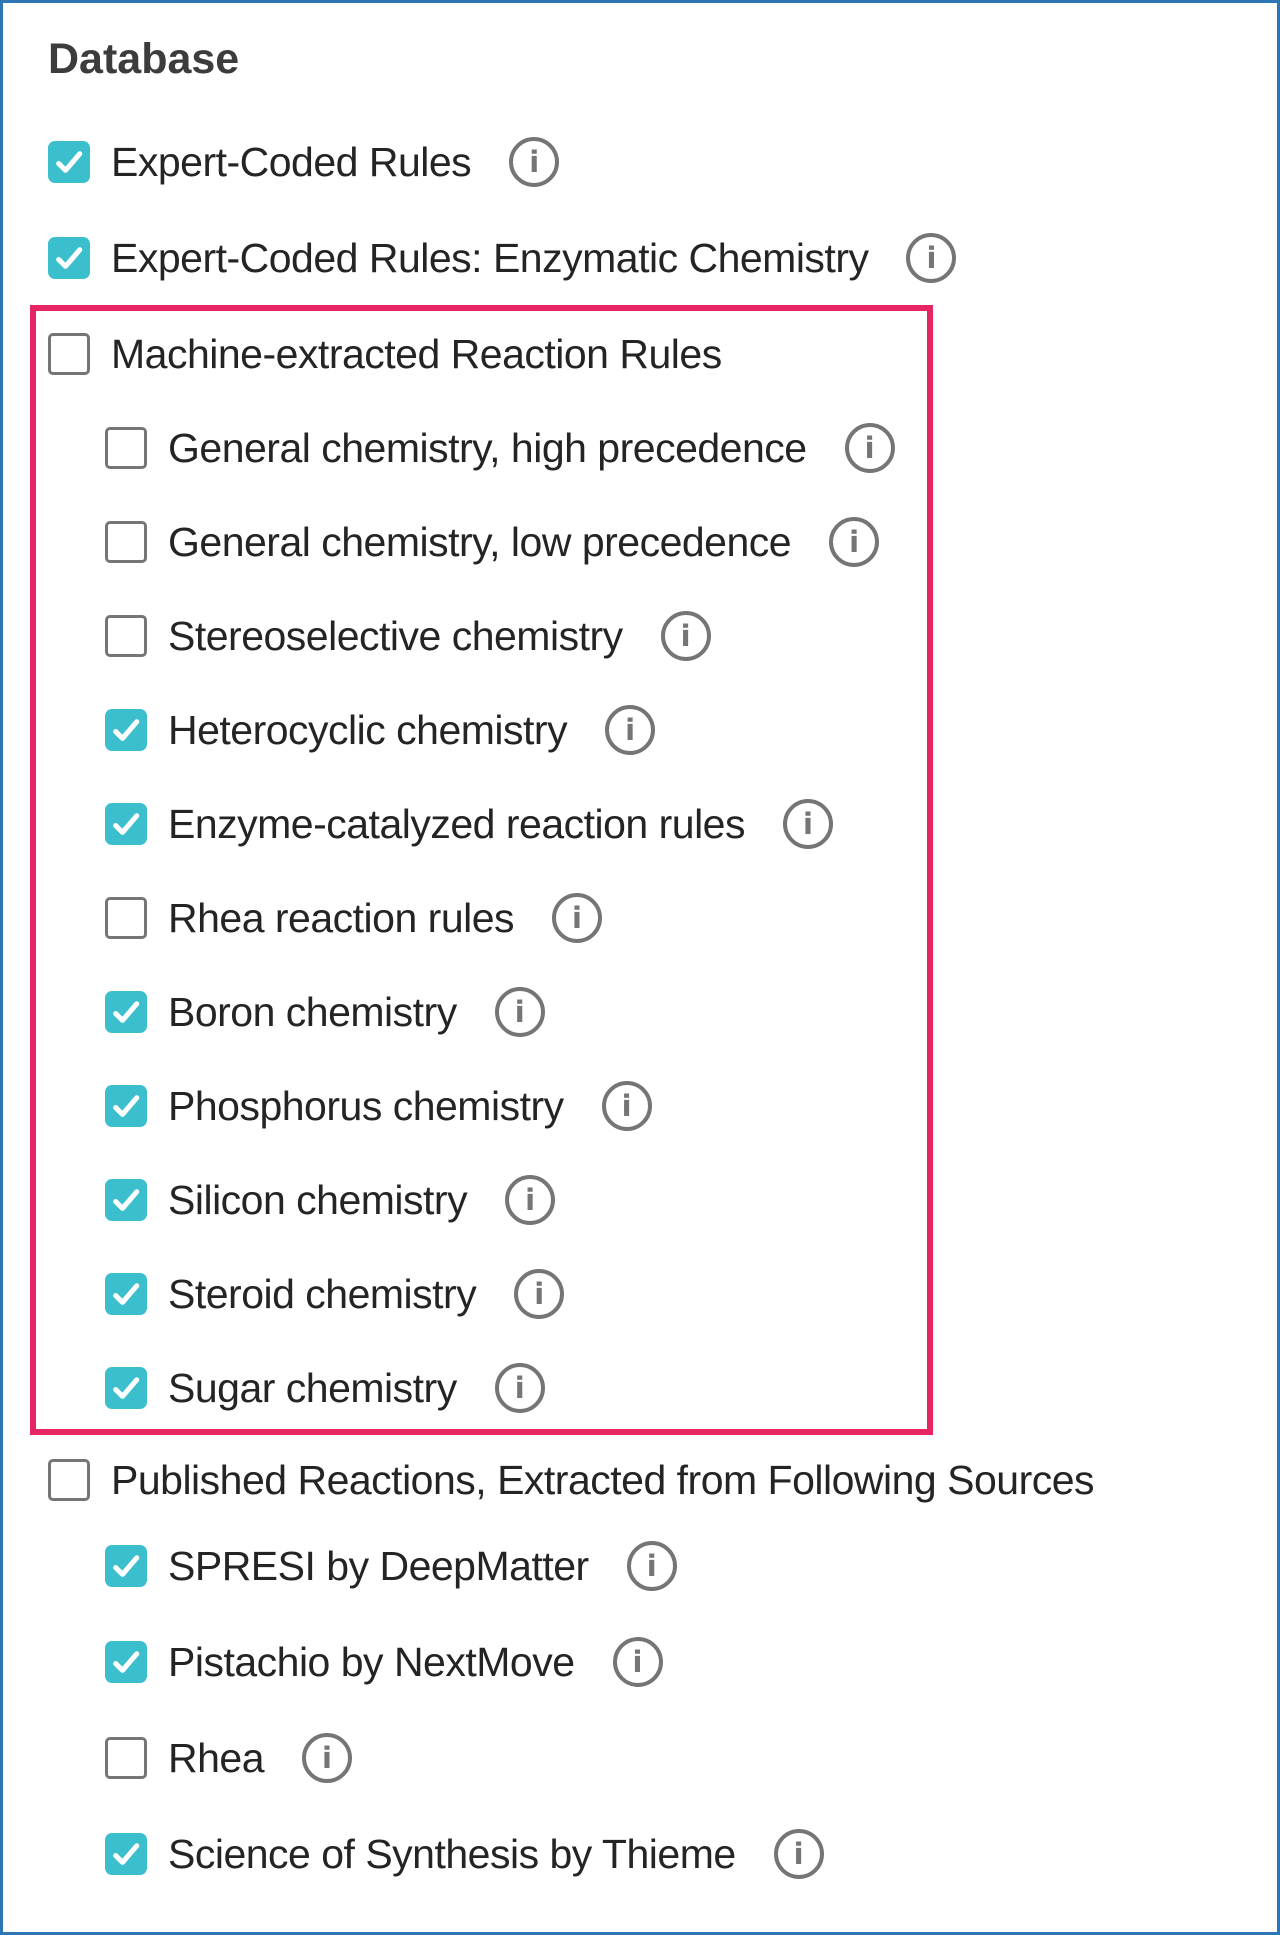  I want to click on checkbox-spresi-by-deepmatter, so click(126, 1566).